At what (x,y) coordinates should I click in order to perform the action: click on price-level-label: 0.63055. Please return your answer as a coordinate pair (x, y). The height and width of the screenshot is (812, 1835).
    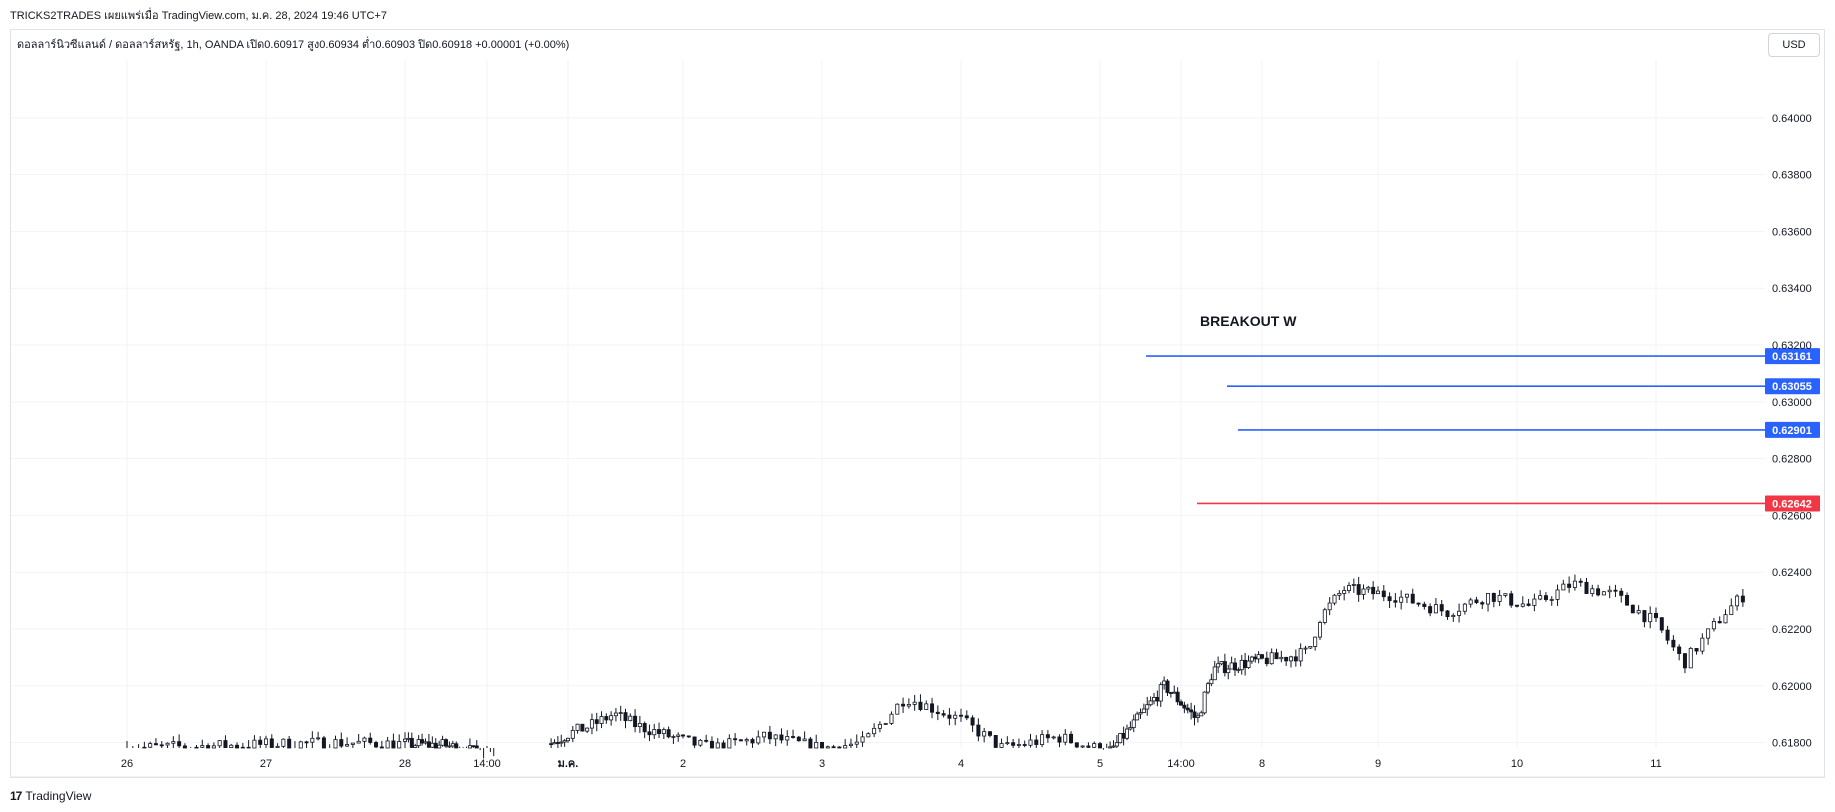
    Looking at the image, I should click on (1792, 387).